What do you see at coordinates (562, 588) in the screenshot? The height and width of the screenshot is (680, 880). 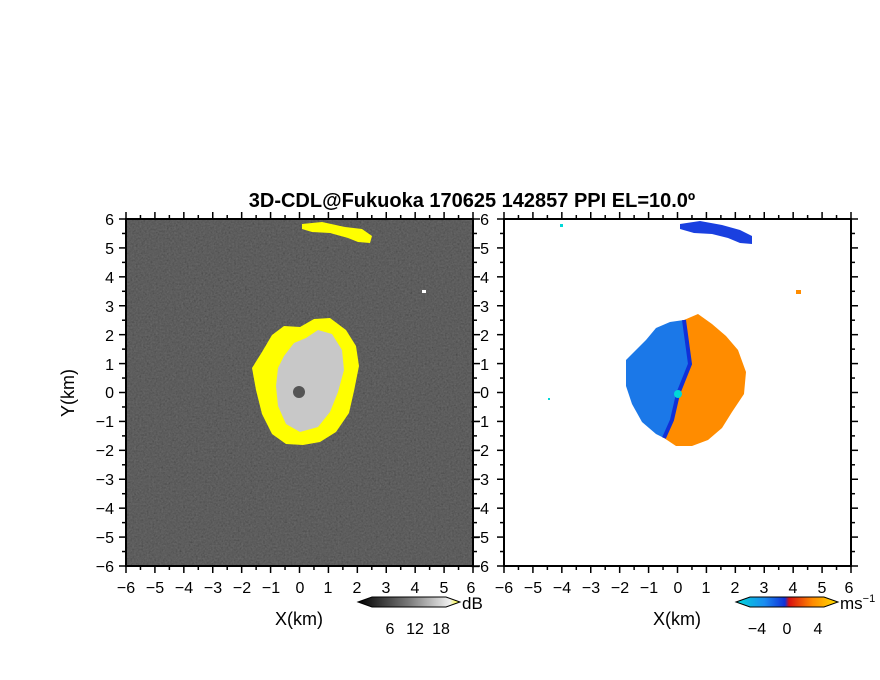 I see `velocity-x-tick-label: −4` at bounding box center [562, 588].